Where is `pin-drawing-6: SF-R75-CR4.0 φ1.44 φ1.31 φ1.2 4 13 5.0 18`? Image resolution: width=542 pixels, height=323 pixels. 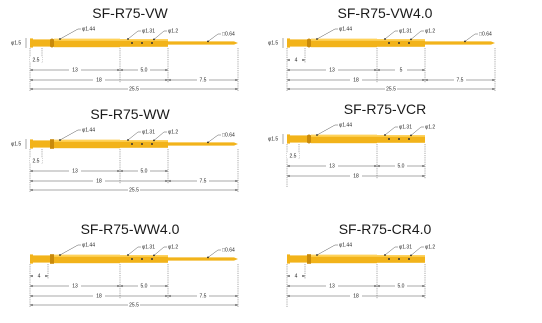 pin-drawing-6: SF-R75-CR4.0 φ1.44 φ1.31 φ1.2 4 13 5.0 18 is located at coordinates (360, 264).